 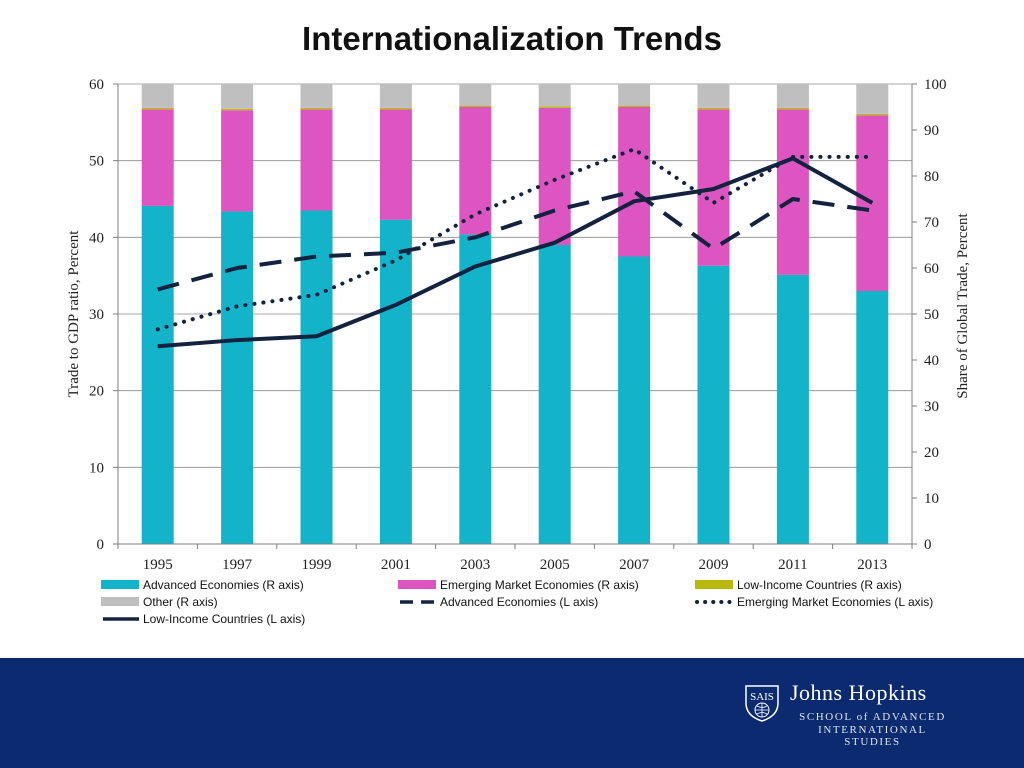 I want to click on x-tick-label: 1999, so click(x=317, y=565).